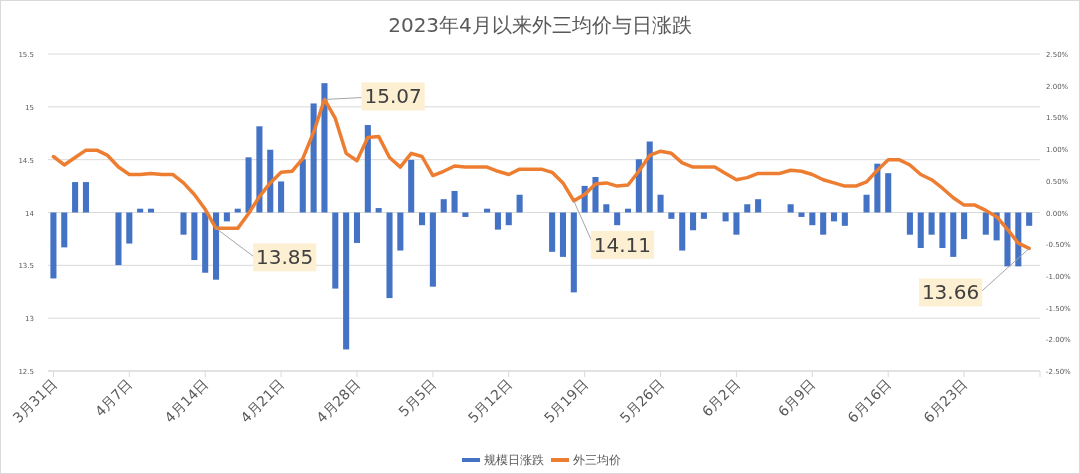 The width and height of the screenshot is (1080, 474). I want to click on x-tick-label: 5月26日, so click(641, 400).